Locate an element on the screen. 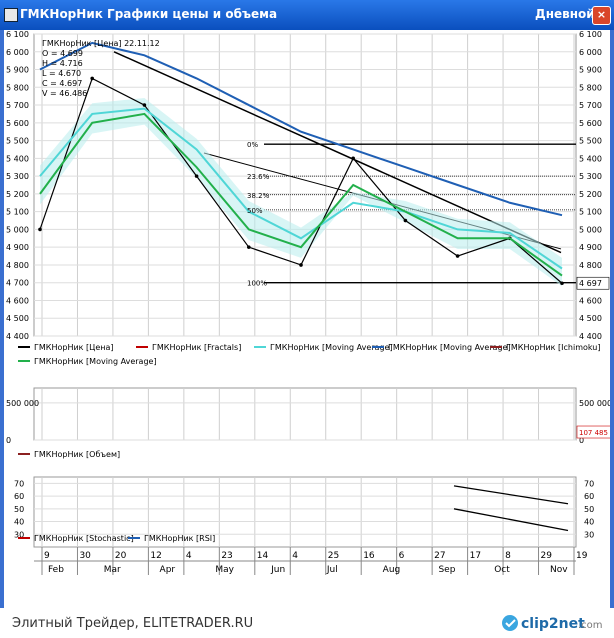  osc-tick-right: 60 is located at coordinates (589, 496).